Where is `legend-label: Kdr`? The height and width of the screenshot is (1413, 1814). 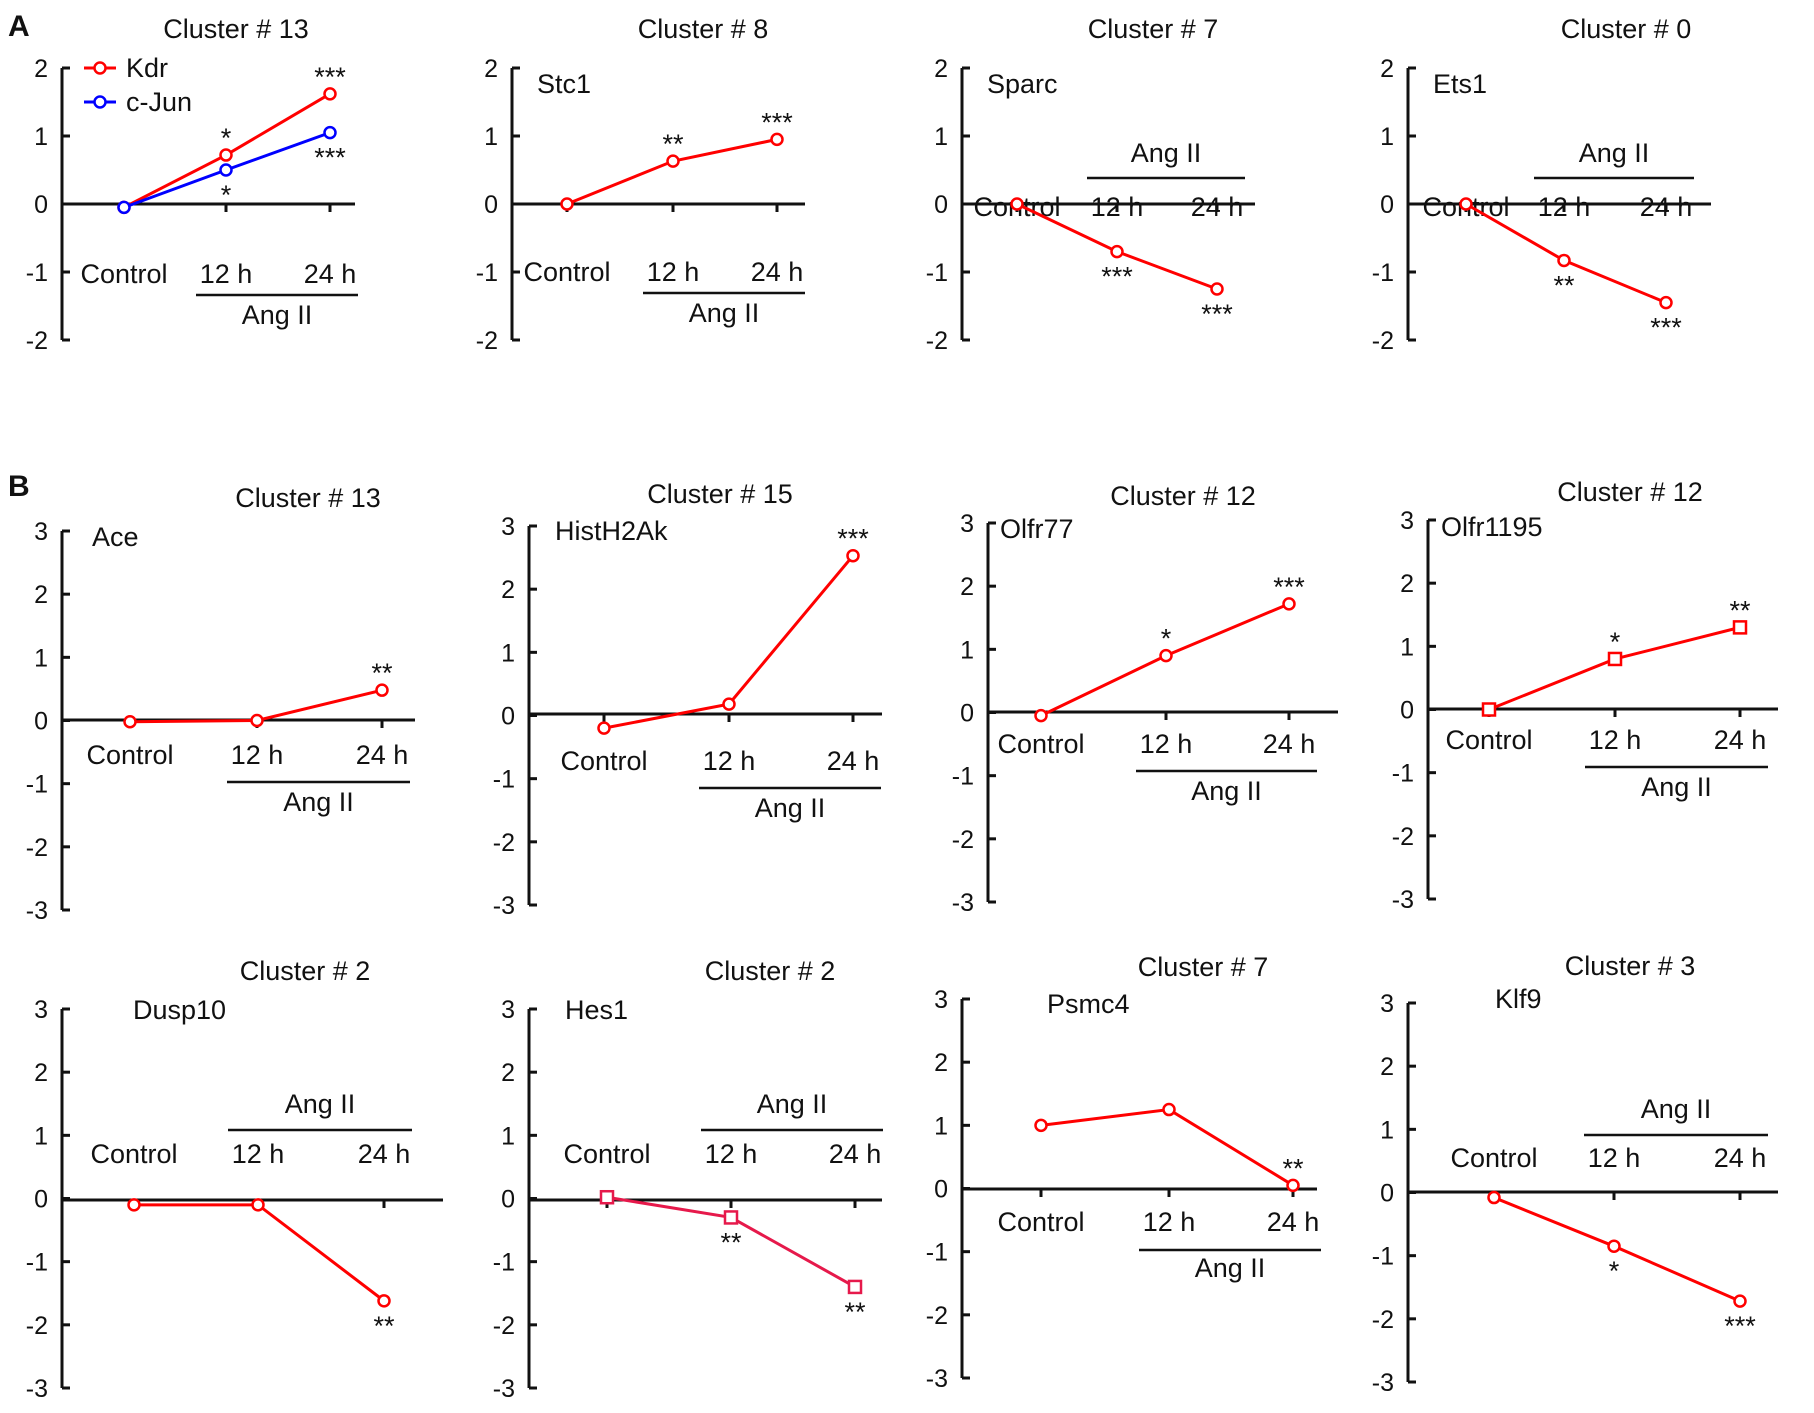 legend-label: Kdr is located at coordinates (147, 68).